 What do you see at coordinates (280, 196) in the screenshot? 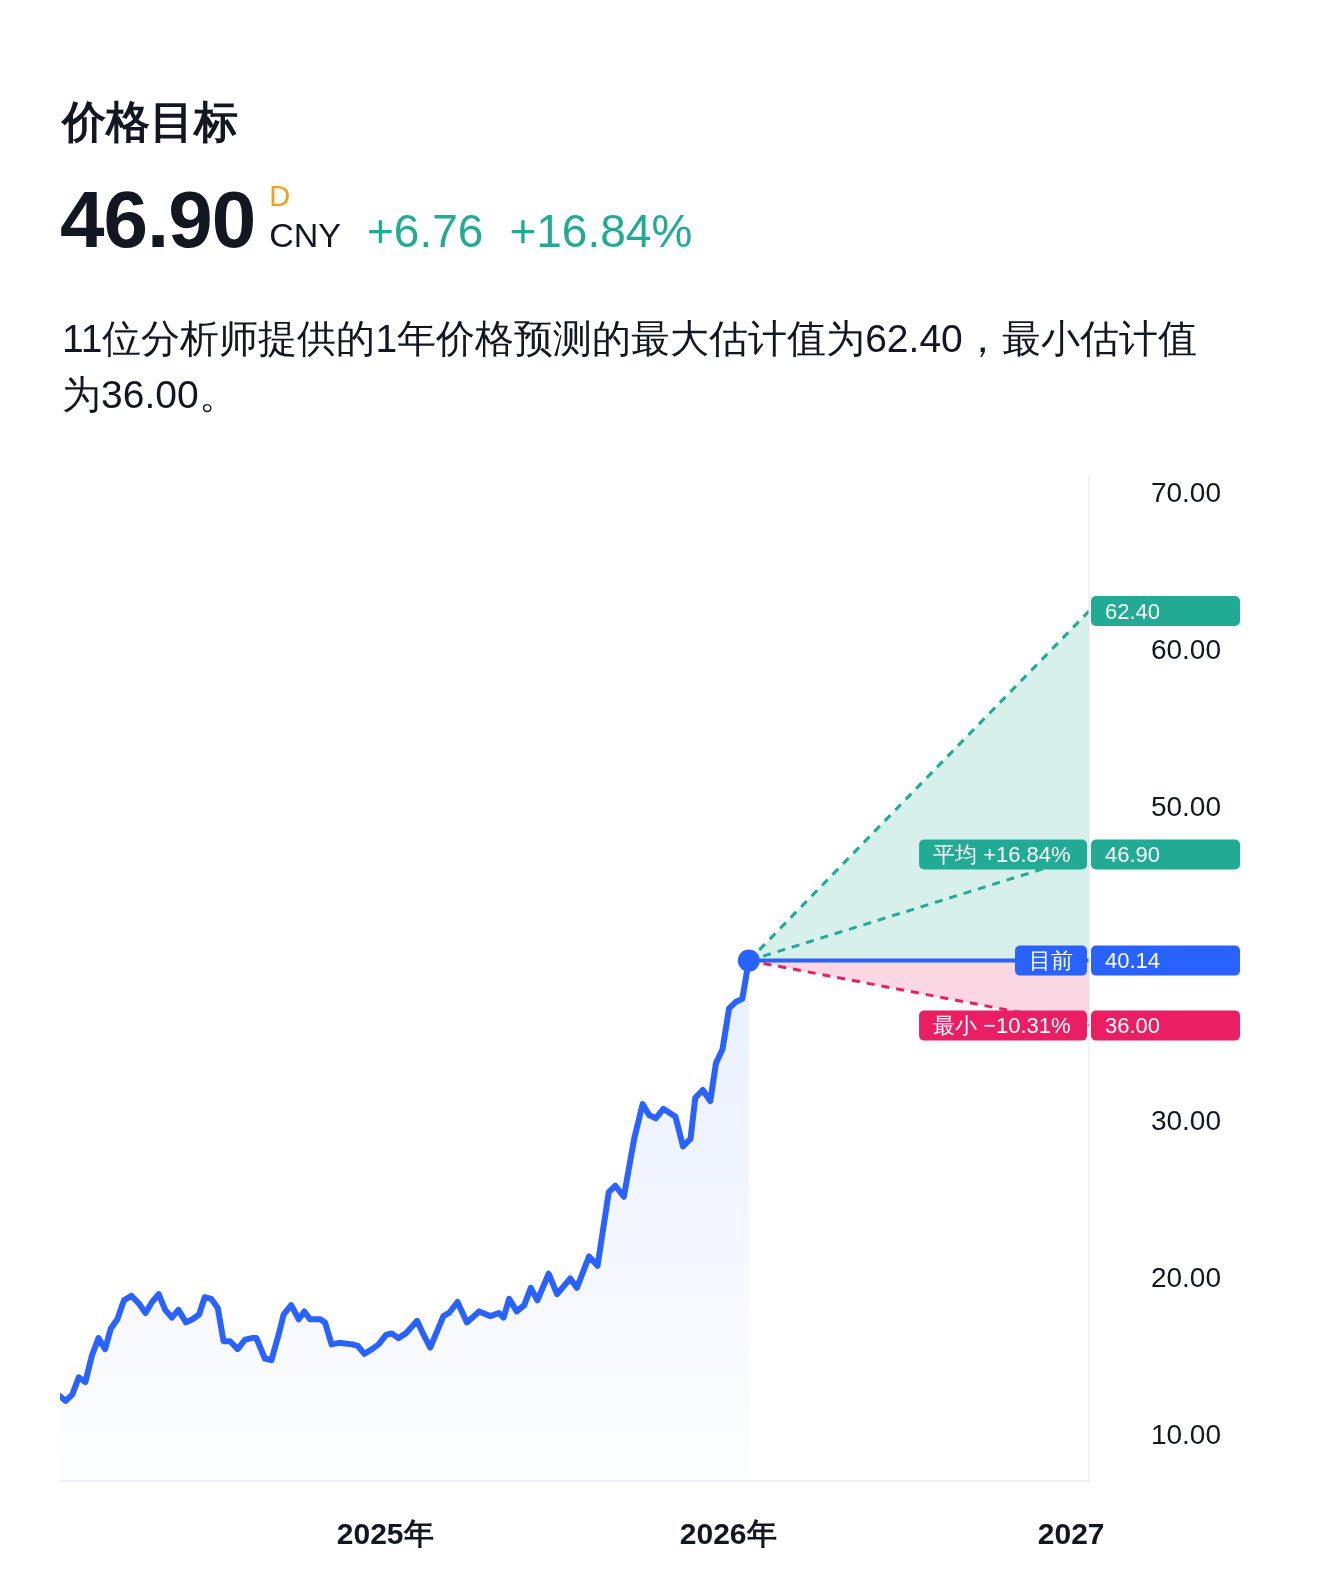
I see `text: D` at bounding box center [280, 196].